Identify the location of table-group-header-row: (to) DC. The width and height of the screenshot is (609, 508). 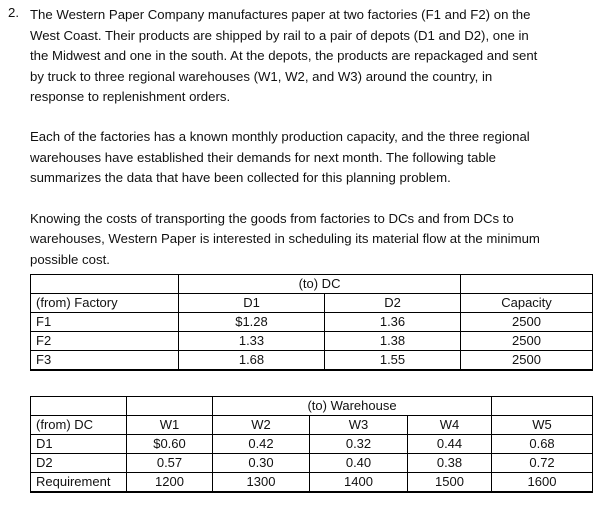
(312, 284).